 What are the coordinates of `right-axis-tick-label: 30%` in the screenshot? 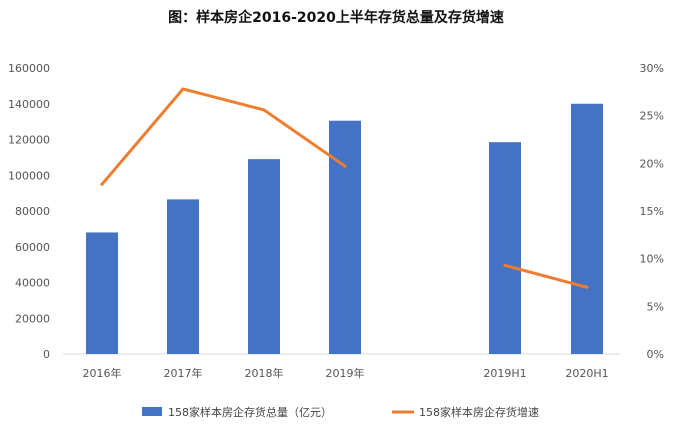 It's located at (652, 68).